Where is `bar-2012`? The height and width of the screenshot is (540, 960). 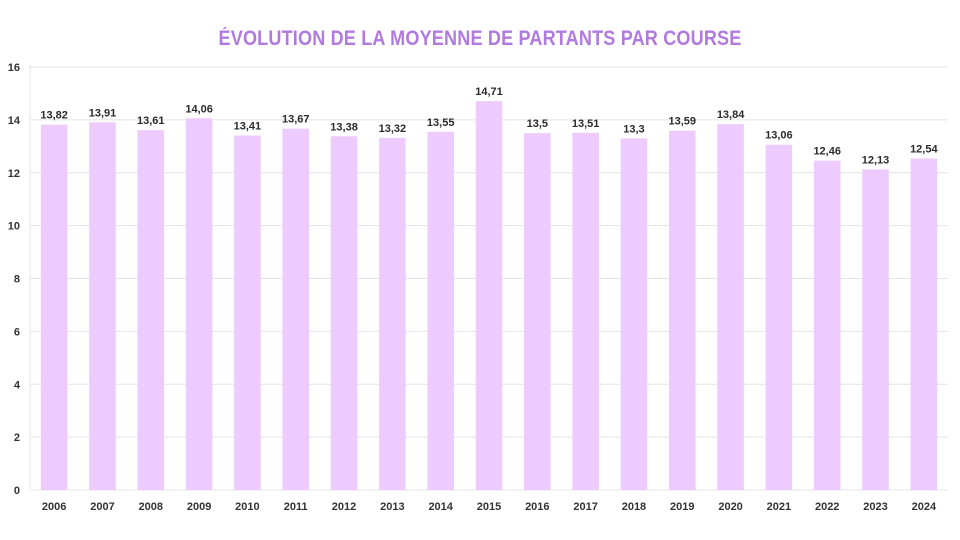 bar-2012 is located at coordinates (344, 313).